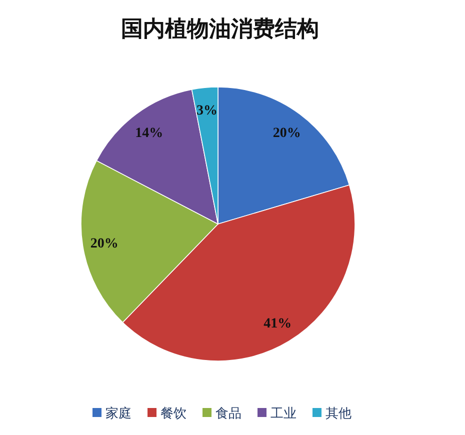  Describe the element at coordinates (339, 413) in the screenshot. I see `legend-label: 其他` at that location.